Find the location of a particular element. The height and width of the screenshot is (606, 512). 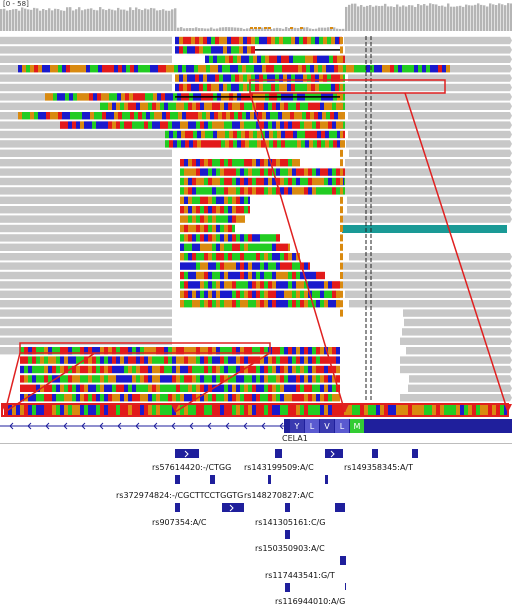

variant-label-rs150350903: rs150350903:A/C is located at coordinates (290, 548).